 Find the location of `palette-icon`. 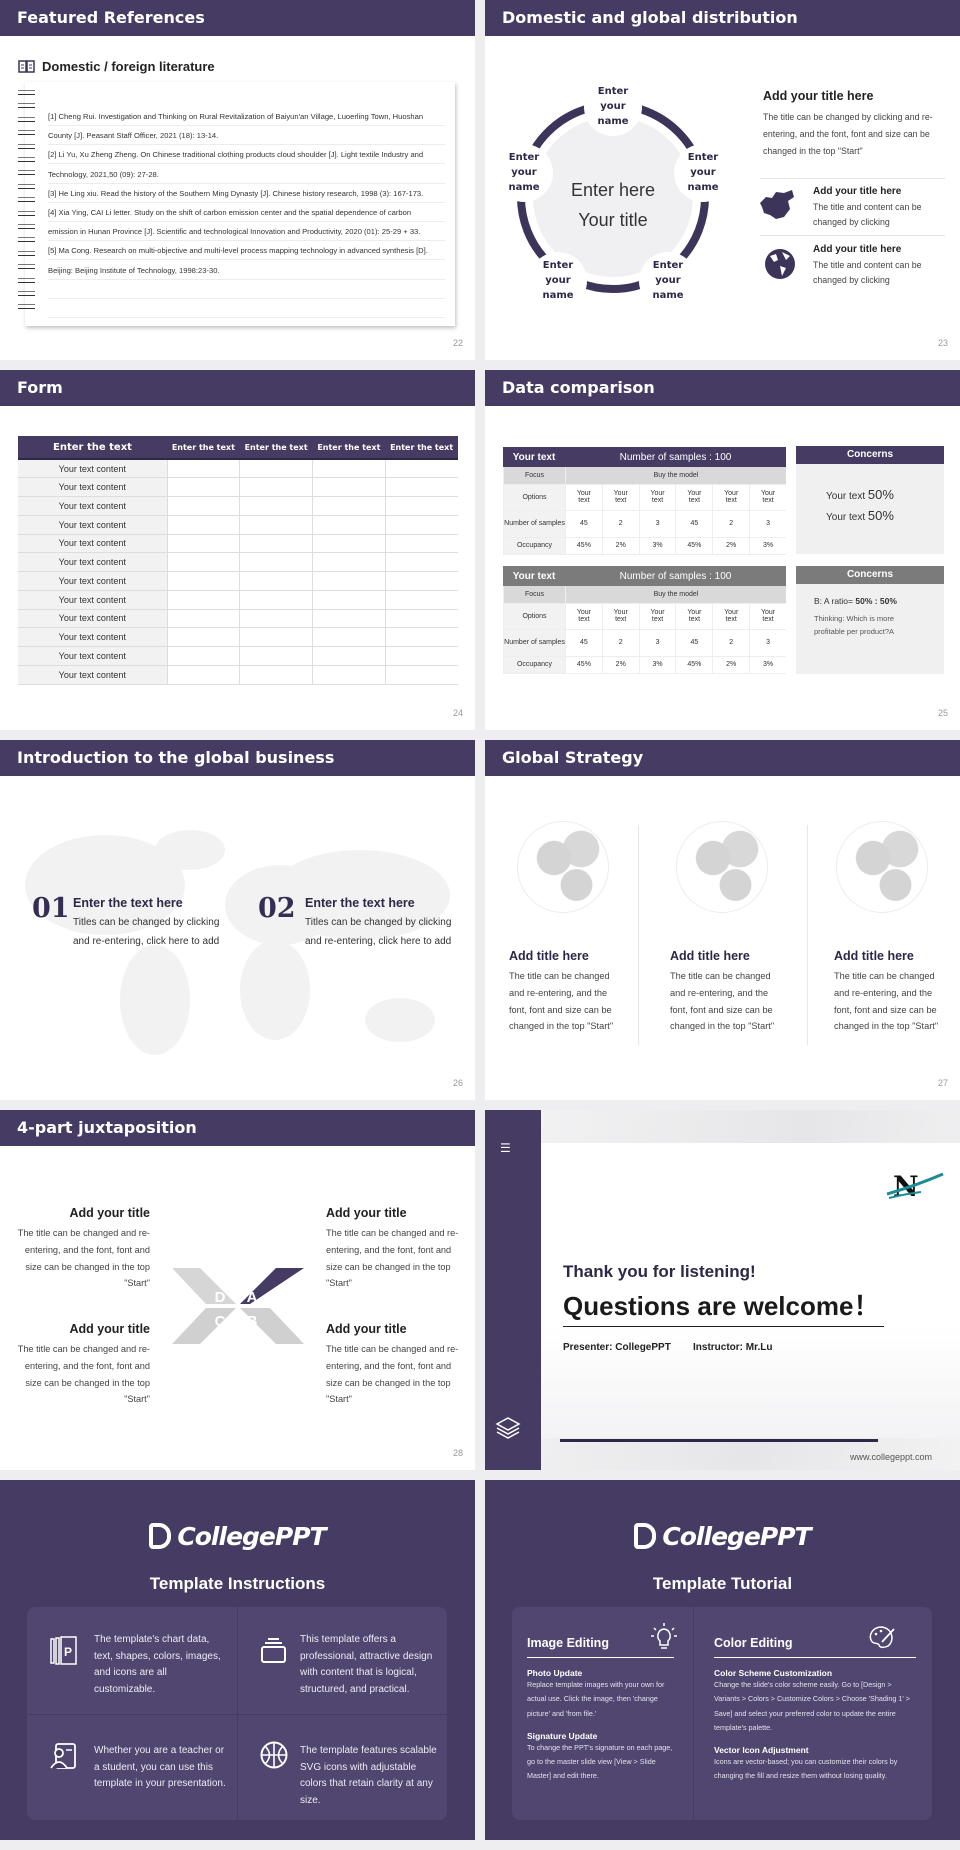

palette-icon is located at coordinates (882, 1637).